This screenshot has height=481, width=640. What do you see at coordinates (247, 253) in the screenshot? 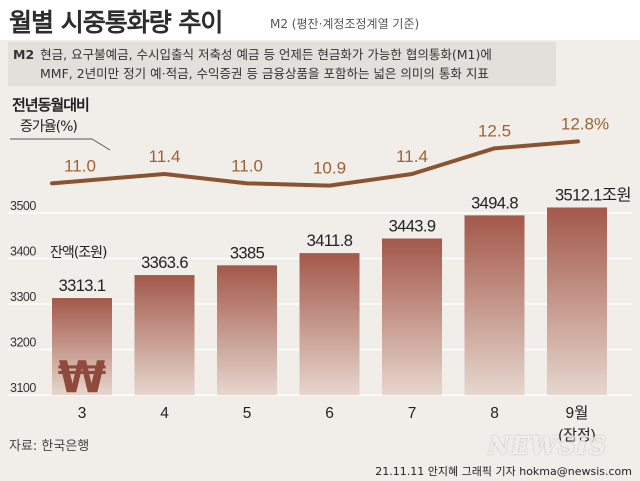
I see `bar-value-label: 3385` at bounding box center [247, 253].